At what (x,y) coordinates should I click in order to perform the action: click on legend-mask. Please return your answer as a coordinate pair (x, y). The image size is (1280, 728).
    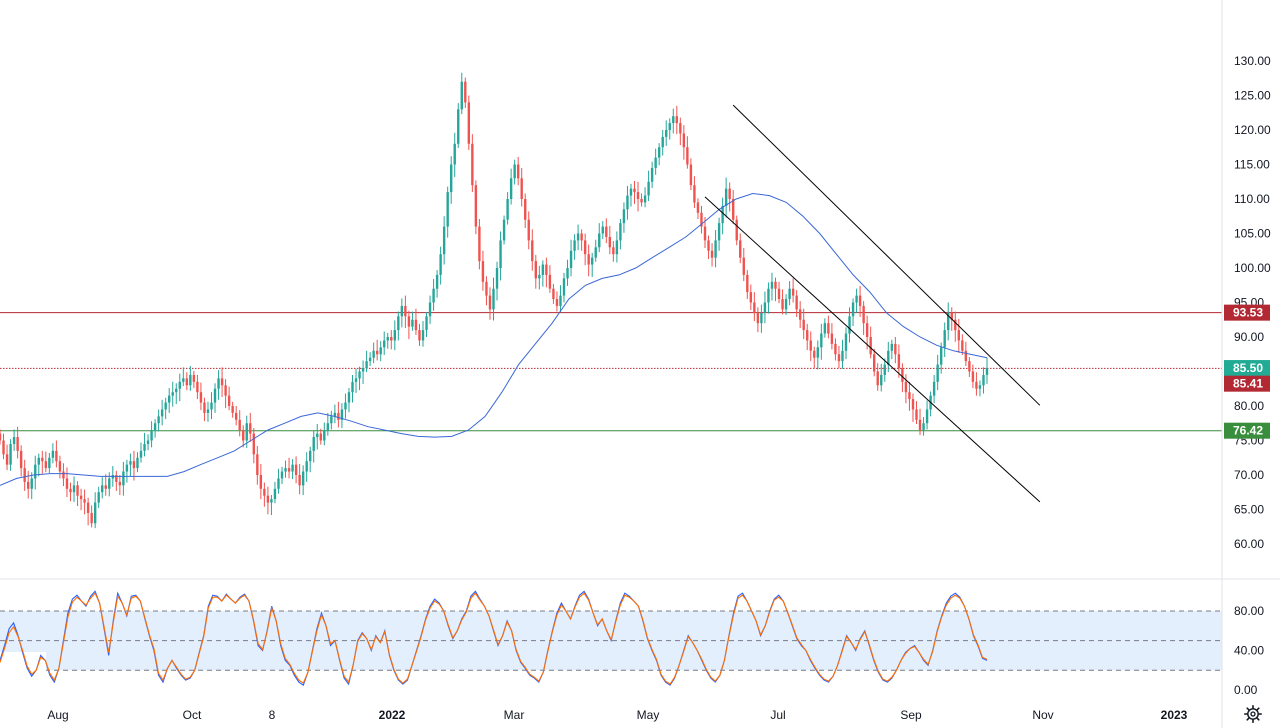
    Looking at the image, I should click on (23, 674).